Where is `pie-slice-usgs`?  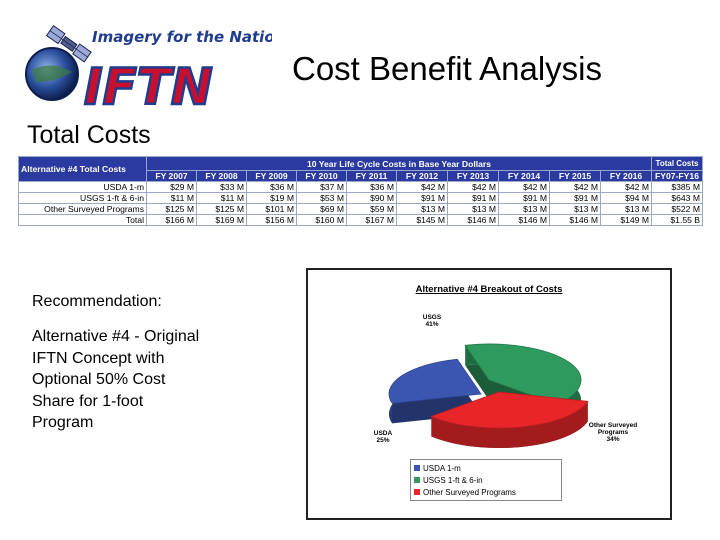 pie-slice-usgs is located at coordinates (523, 374).